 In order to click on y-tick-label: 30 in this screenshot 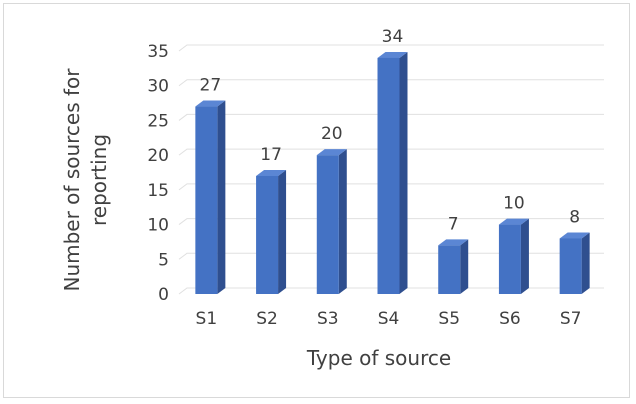, I will do `click(158, 87)`.